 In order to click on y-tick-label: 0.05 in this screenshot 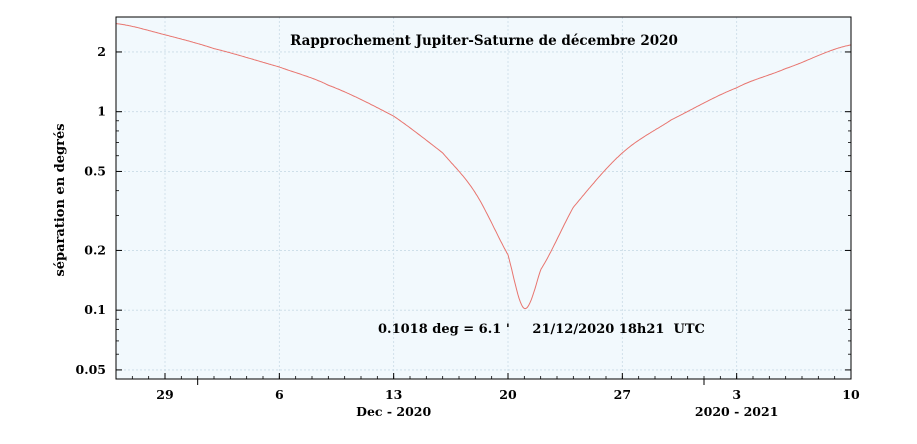, I will do `click(91, 369)`.